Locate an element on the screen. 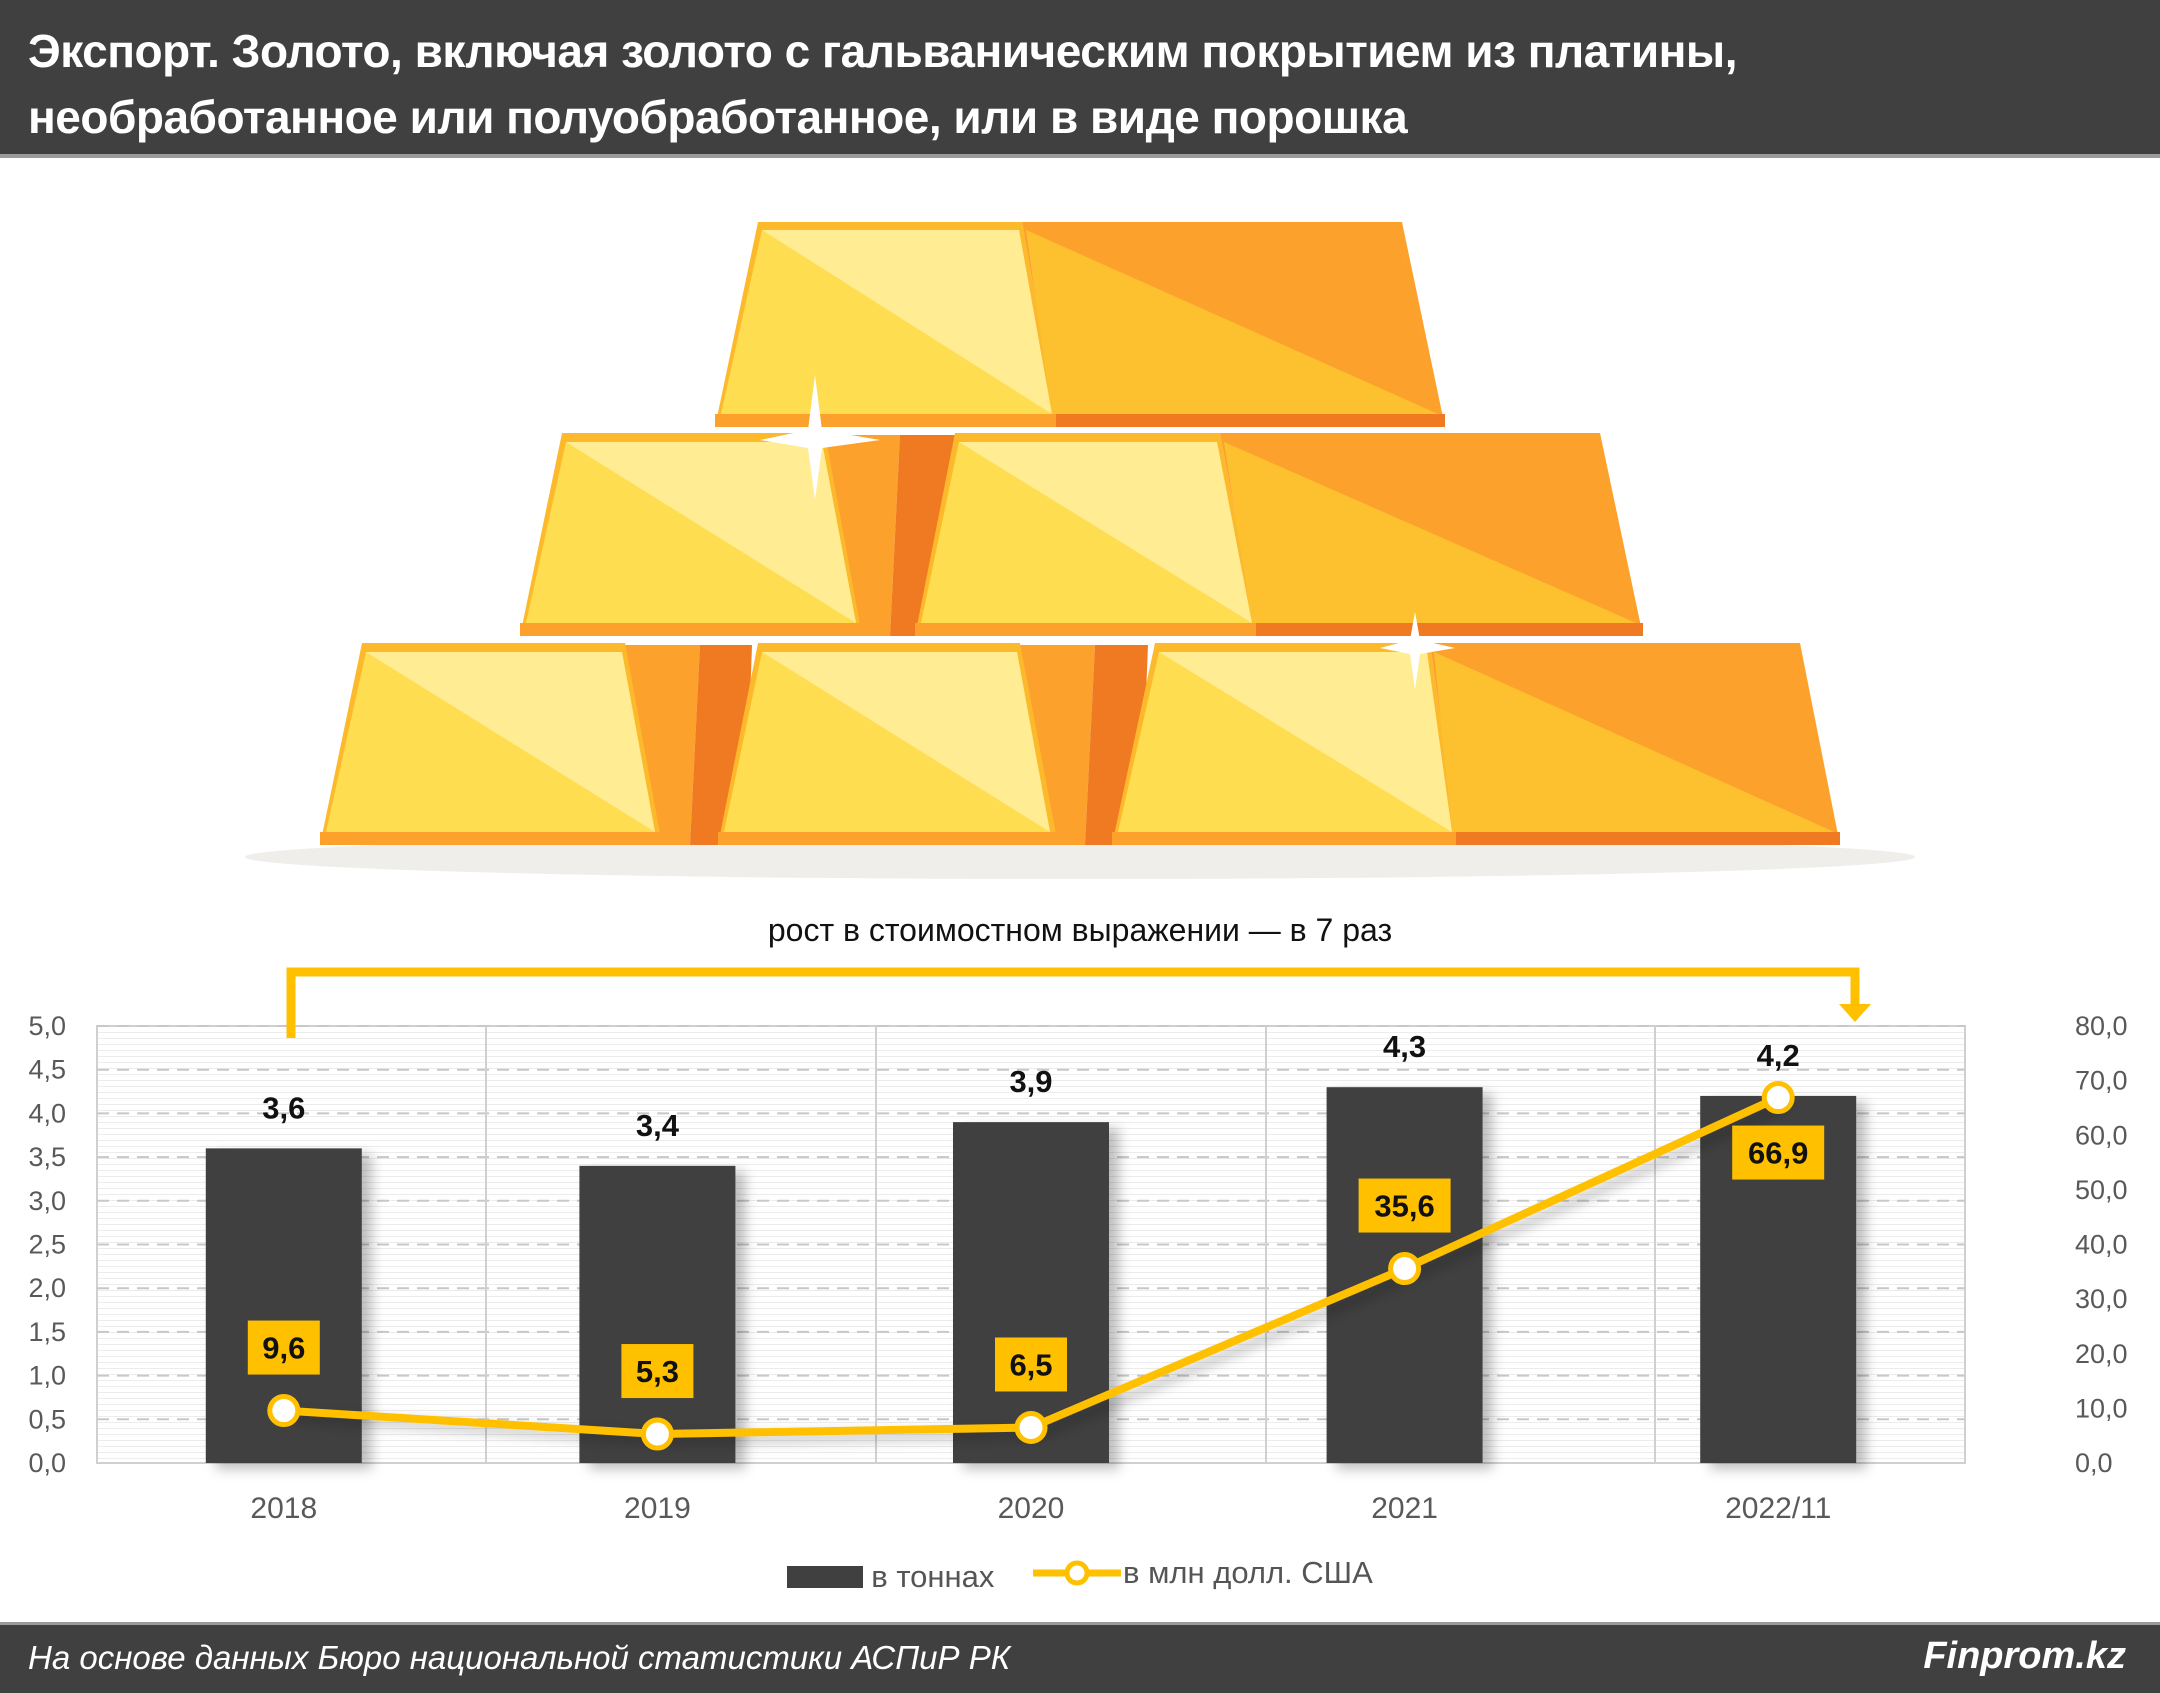 This screenshot has width=2160, height=1693. line-value-label: 9,6 is located at coordinates (283, 1347).